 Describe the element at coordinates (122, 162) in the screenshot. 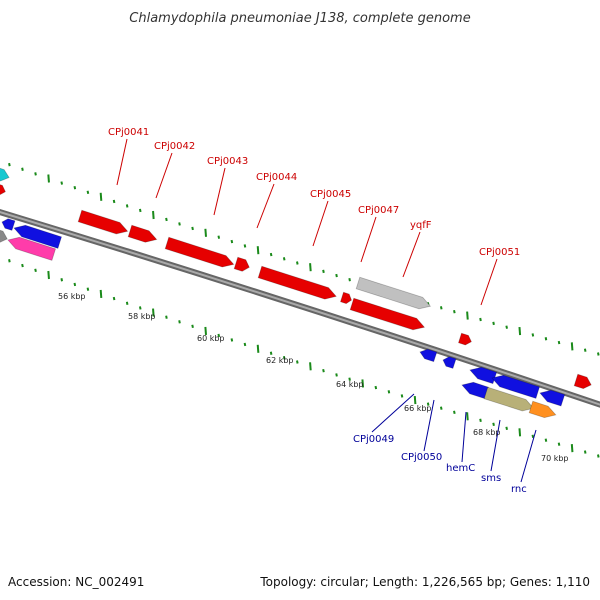

I see `leader-cpj0041` at that location.